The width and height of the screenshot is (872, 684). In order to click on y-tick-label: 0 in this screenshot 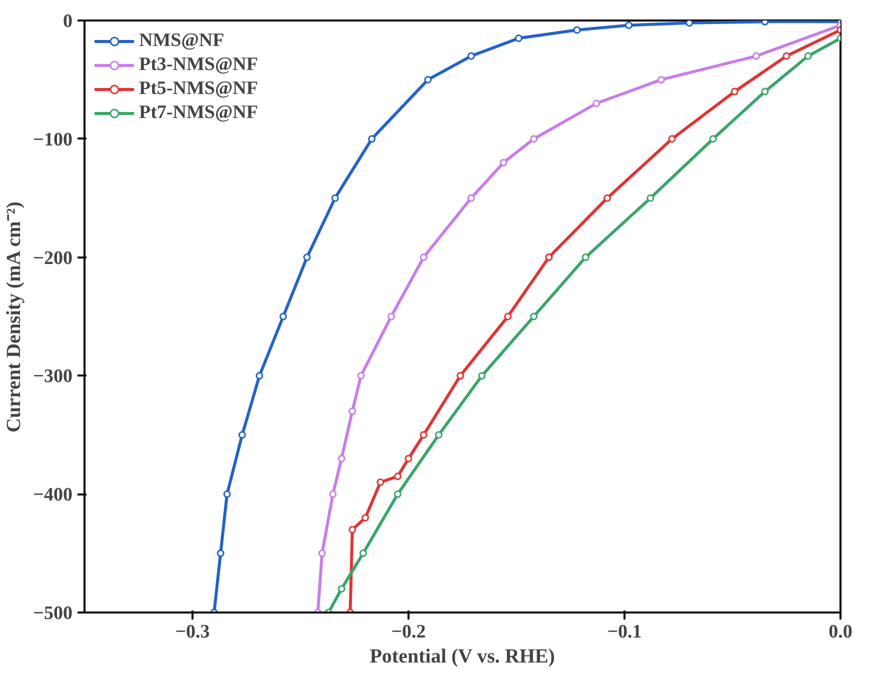, I will do `click(67, 21)`.